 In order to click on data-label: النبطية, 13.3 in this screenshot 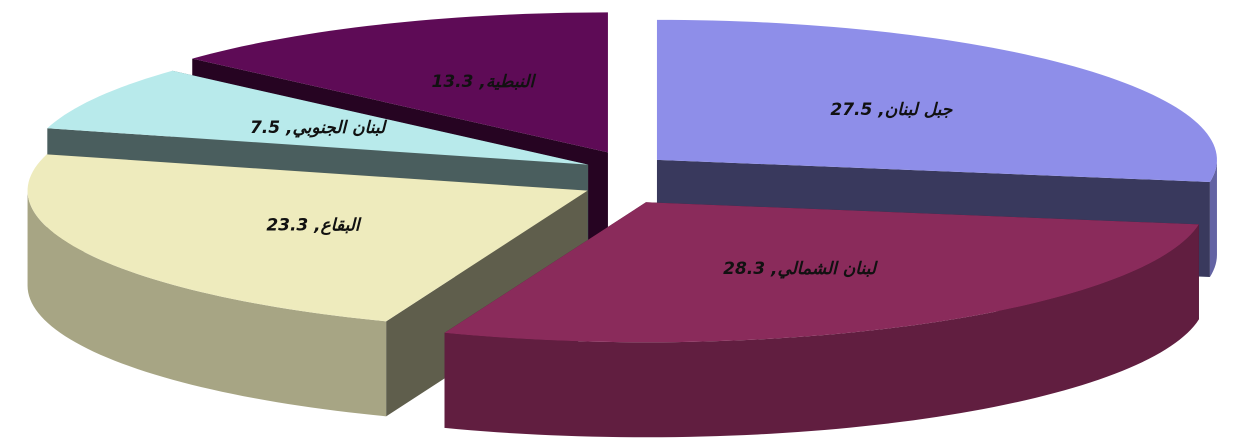, I will do `click(483, 82)`.